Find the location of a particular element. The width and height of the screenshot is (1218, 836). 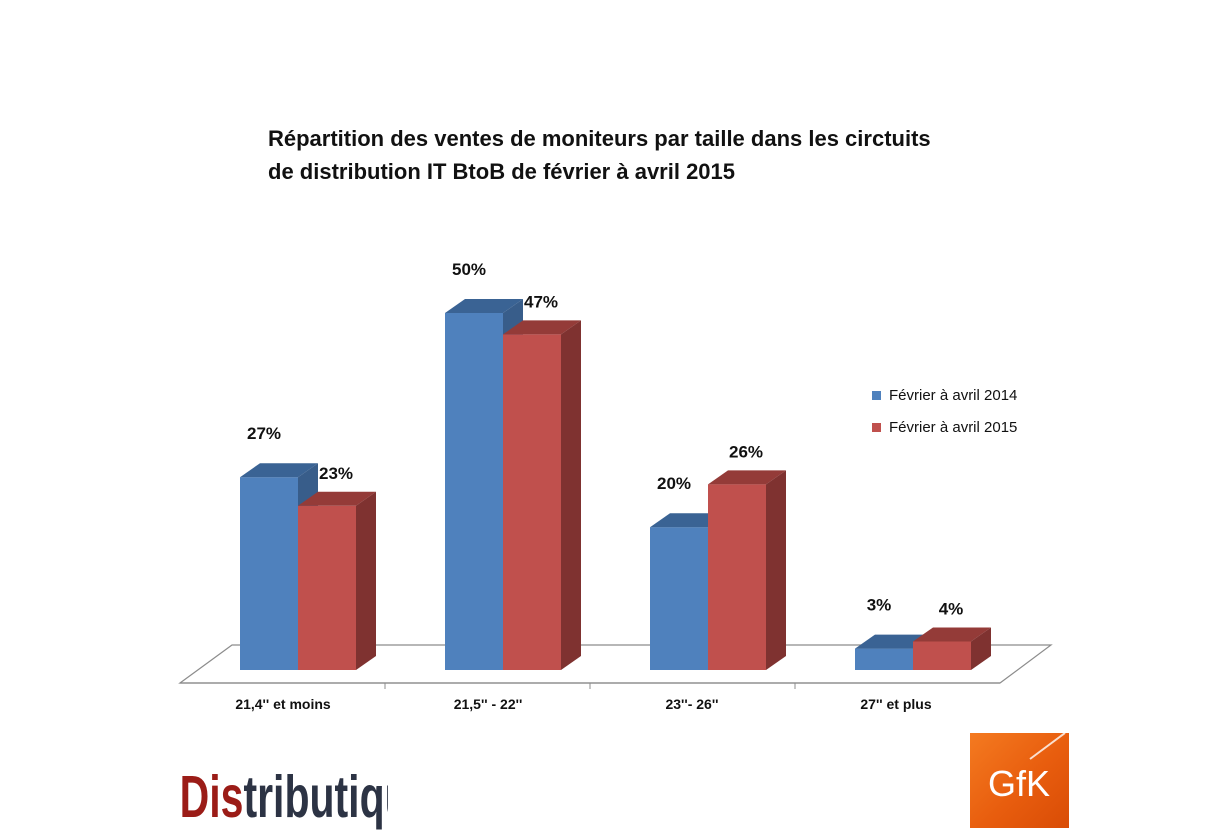

legend-swatch-2015 is located at coordinates (876, 427).